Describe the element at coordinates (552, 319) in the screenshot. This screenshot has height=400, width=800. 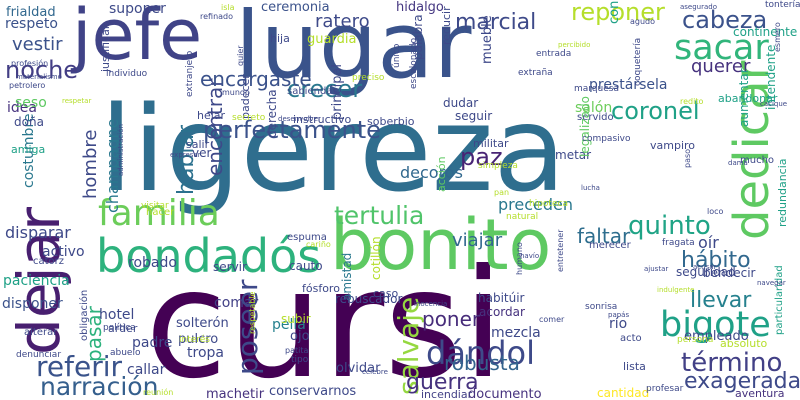
I see `word-comer: comer` at that location.